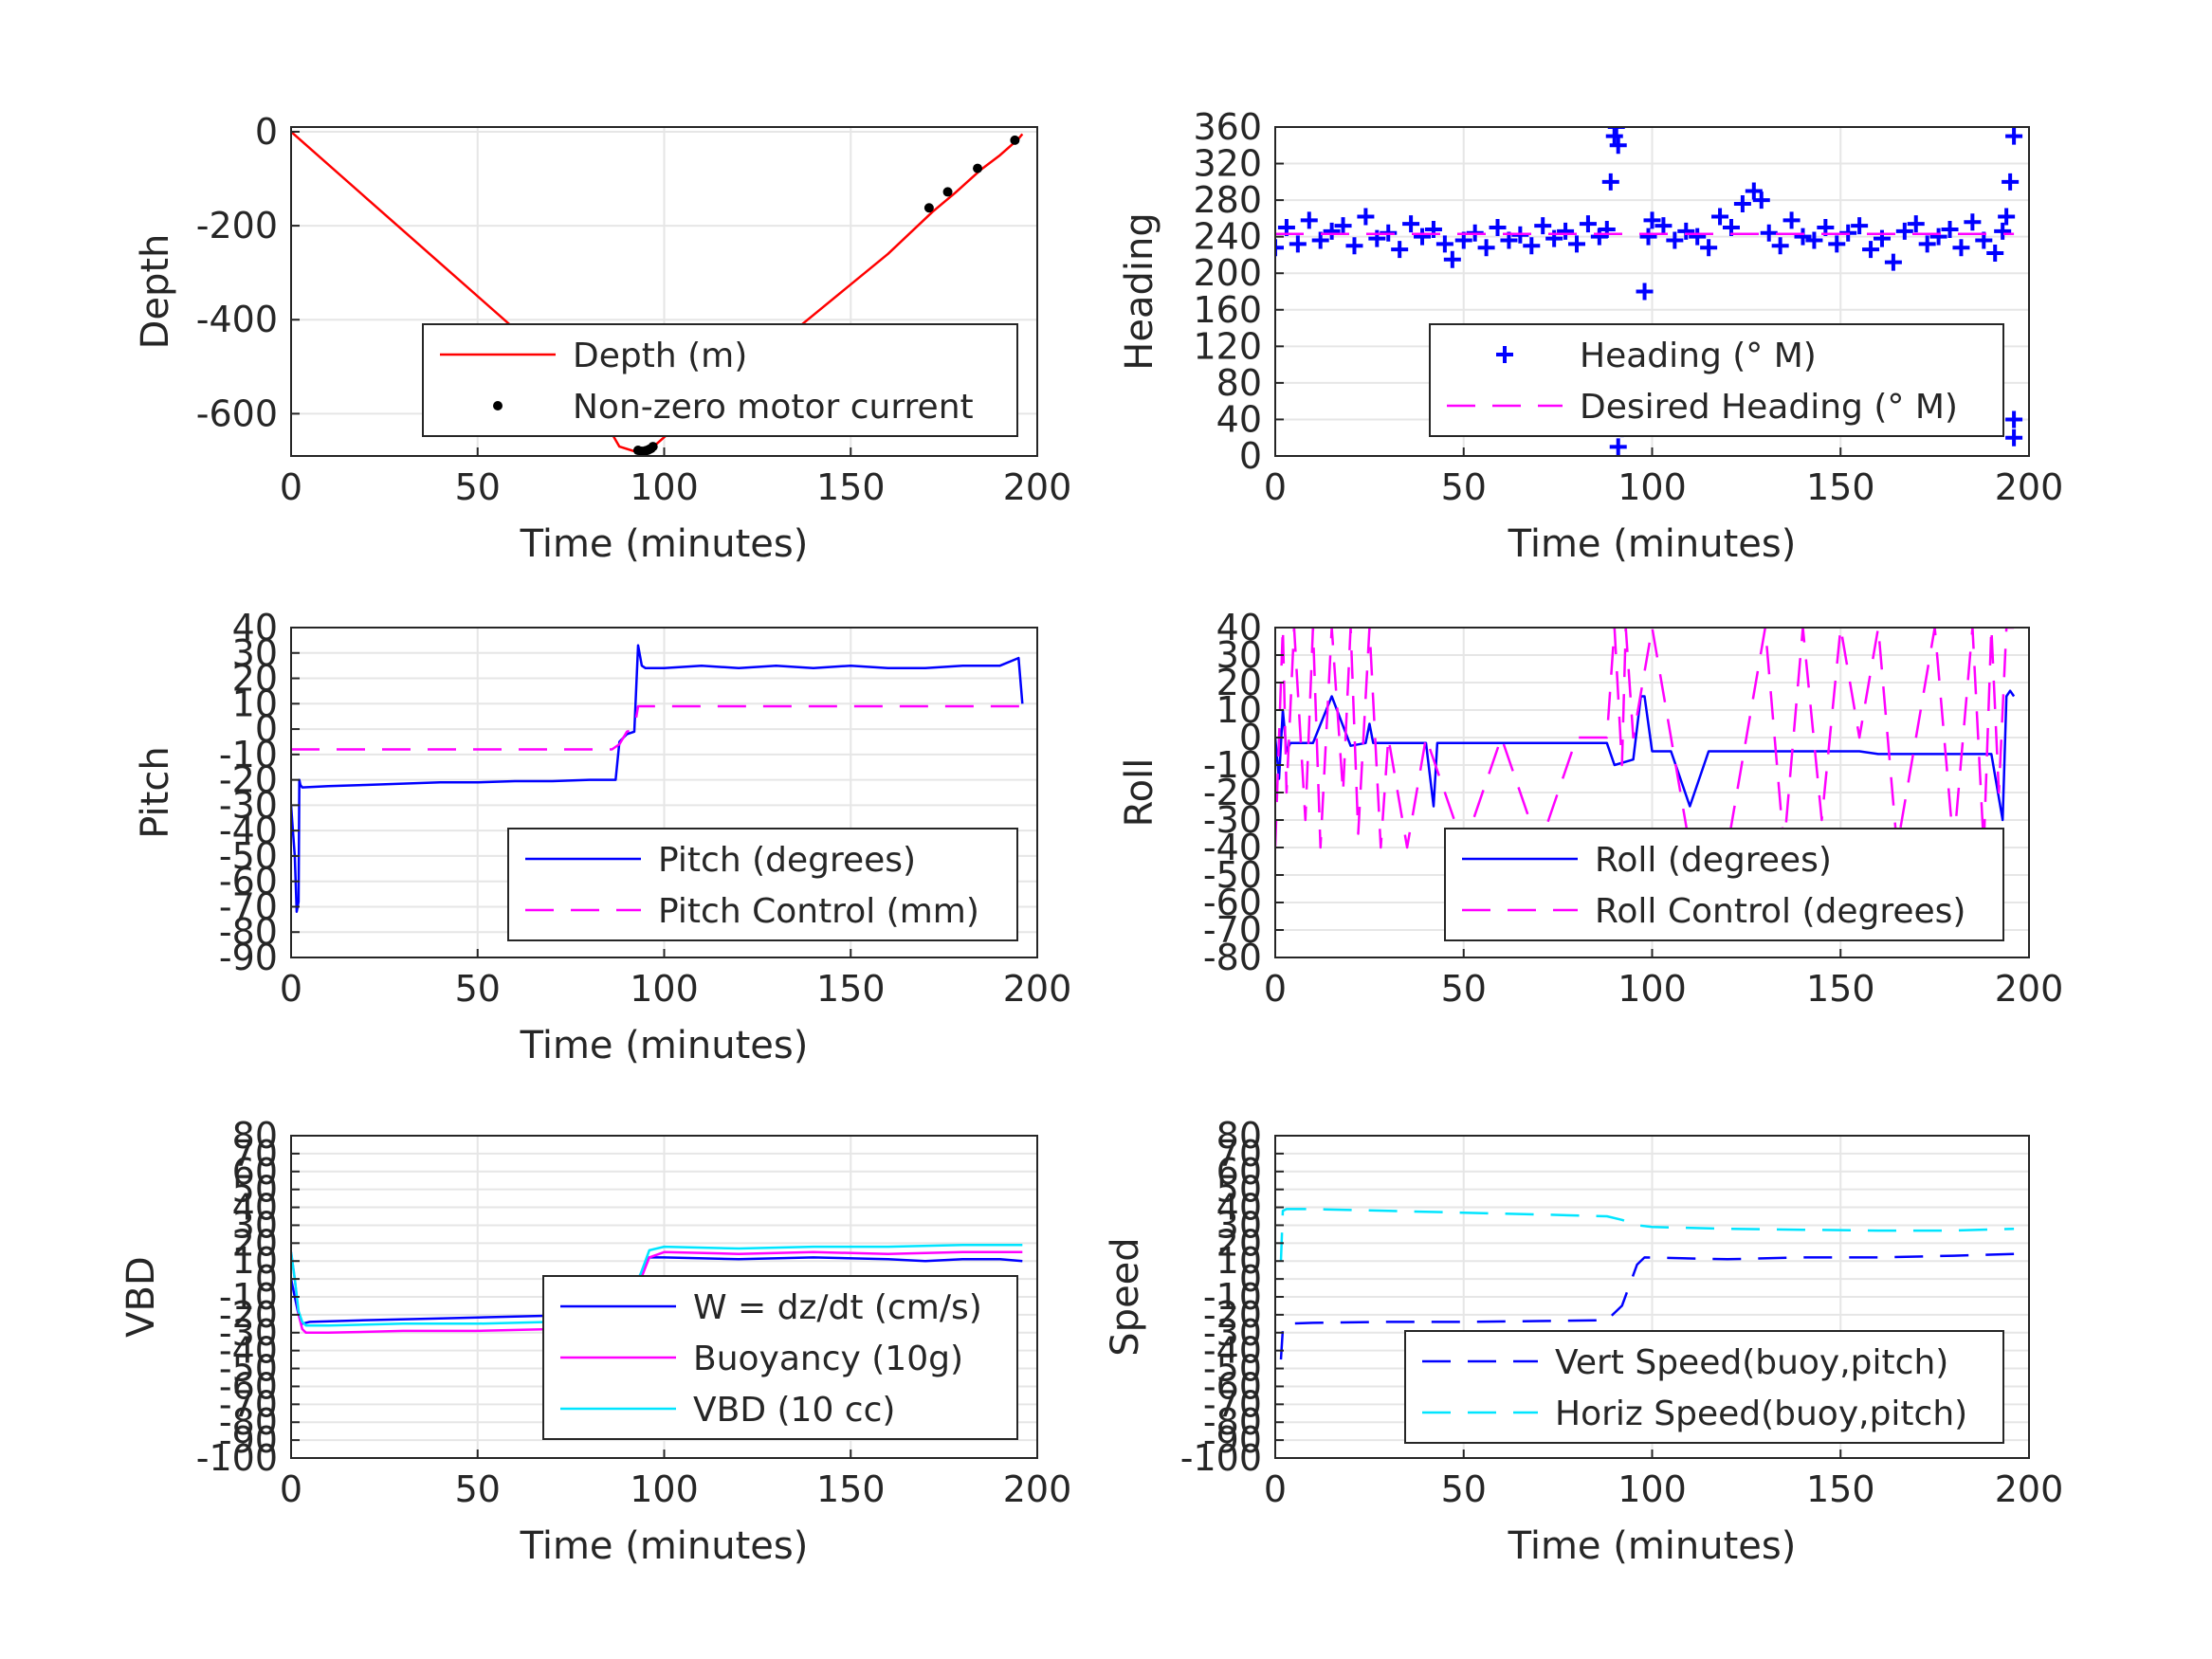 This screenshot has width=2212, height=1659. I want to click on depth-legend-label: Non-zero motor current, so click(773, 407).